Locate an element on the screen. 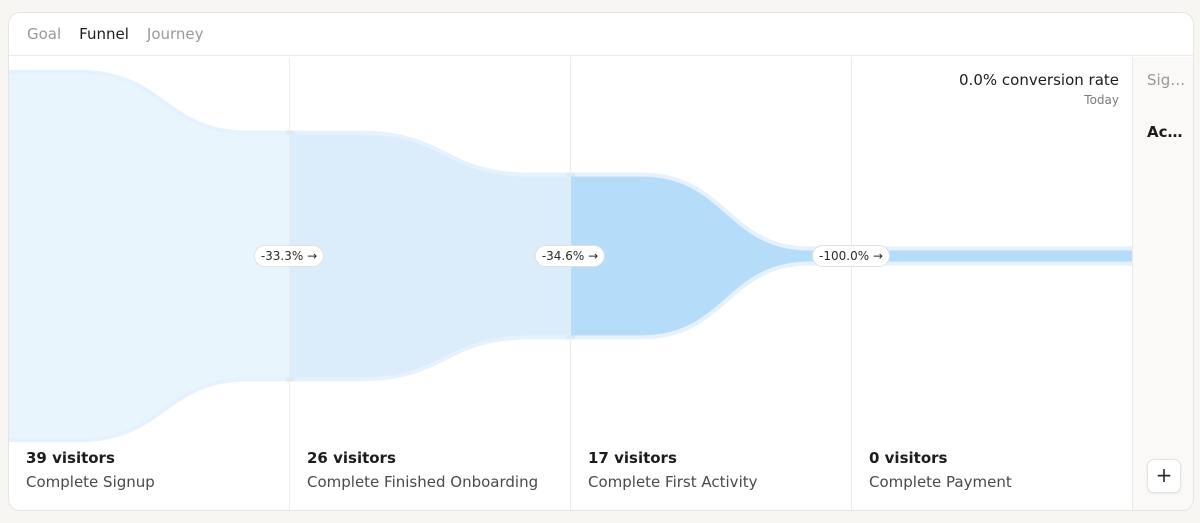 The image size is (1200, 523). step-label-4: 0 visitors Complete Payment is located at coordinates (940, 470).